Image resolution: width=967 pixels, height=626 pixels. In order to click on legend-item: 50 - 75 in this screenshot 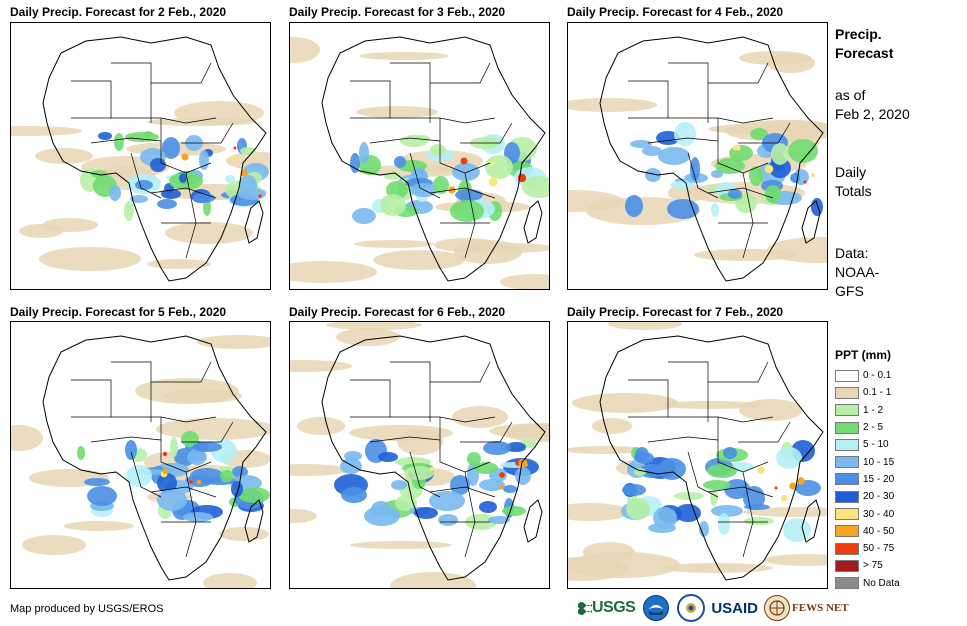, I will do `click(867, 548)`.